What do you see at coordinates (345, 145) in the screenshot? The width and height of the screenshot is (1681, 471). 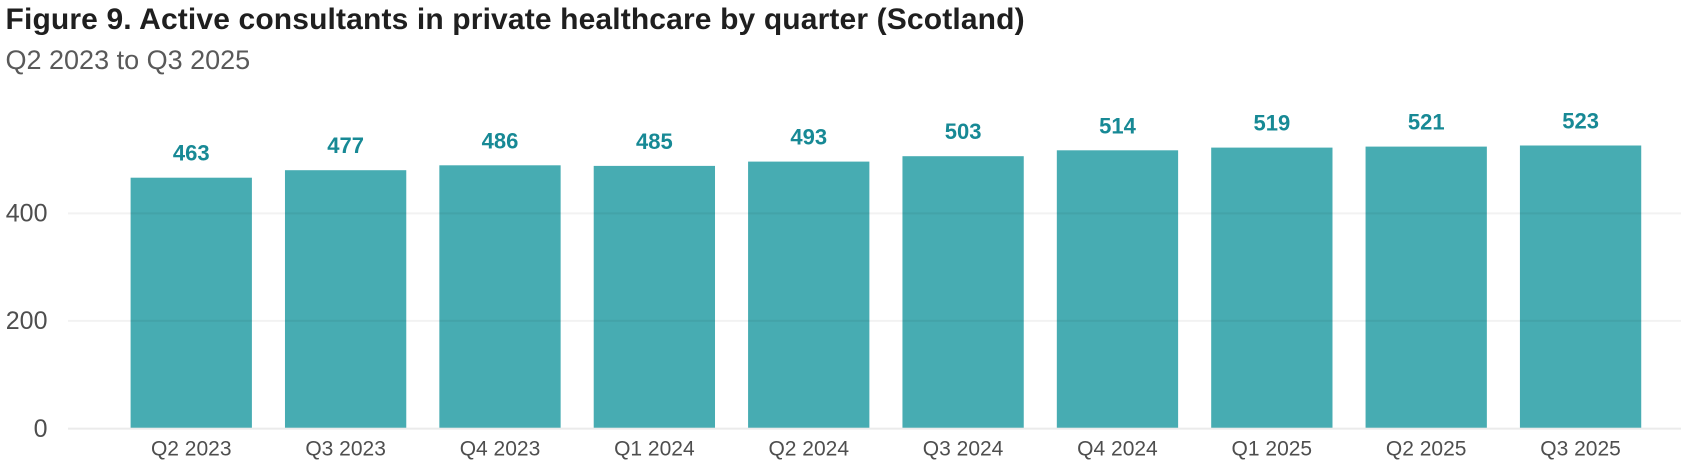 I see `svg-text: 477` at bounding box center [345, 145].